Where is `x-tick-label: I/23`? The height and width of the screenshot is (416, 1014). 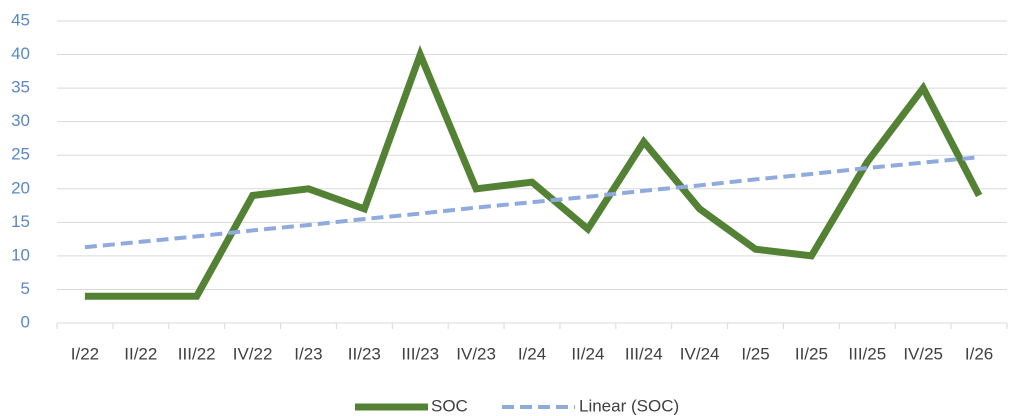 x-tick-label: I/23 is located at coordinates (308, 353).